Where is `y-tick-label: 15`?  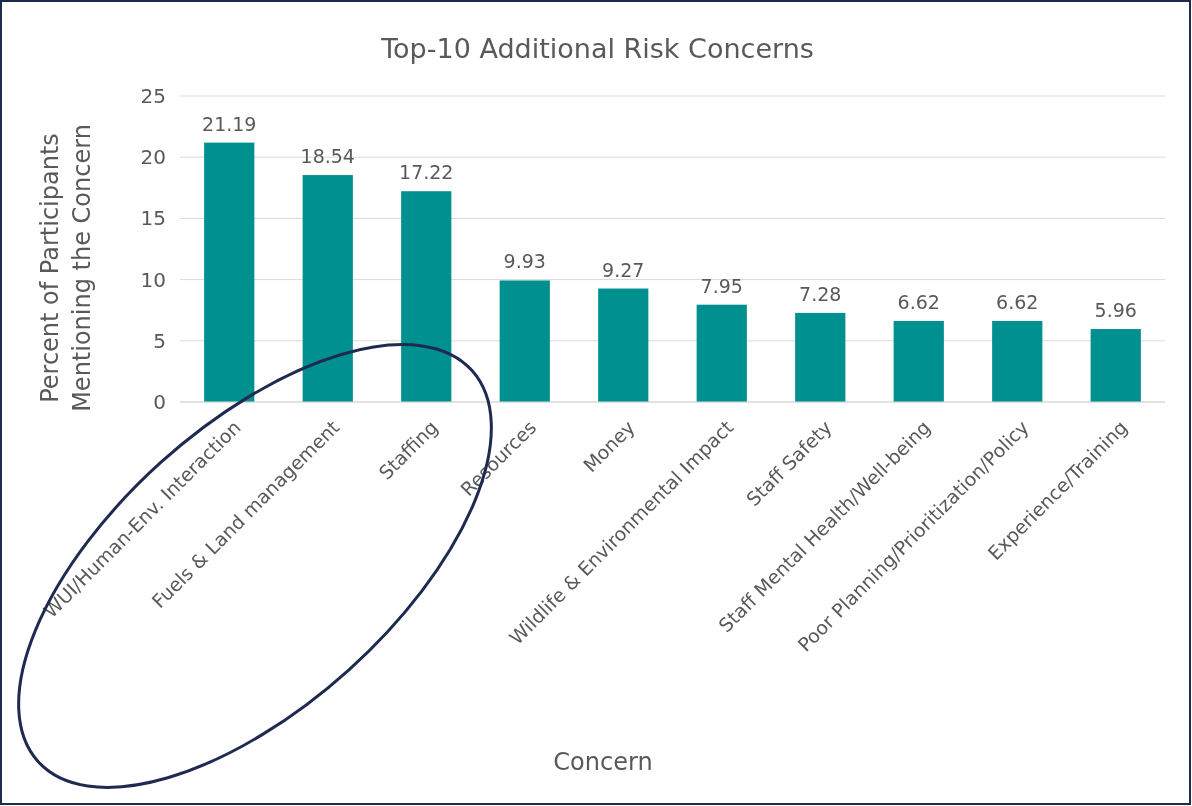
y-tick-label: 15 is located at coordinates (153, 218).